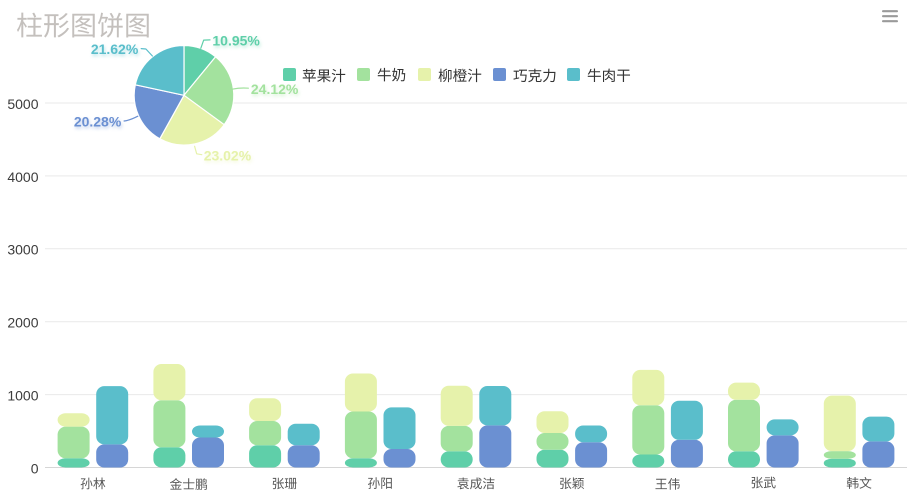  I want to click on svg-text: 5000, so click(22, 104).